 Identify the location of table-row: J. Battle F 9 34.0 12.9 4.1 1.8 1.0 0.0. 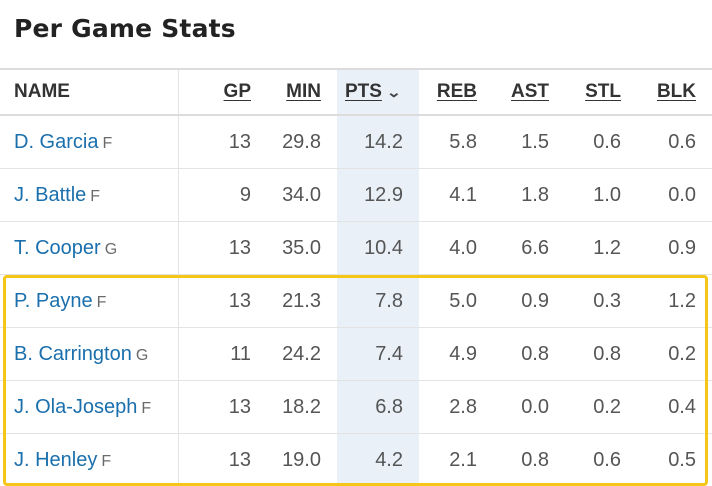
(356, 195).